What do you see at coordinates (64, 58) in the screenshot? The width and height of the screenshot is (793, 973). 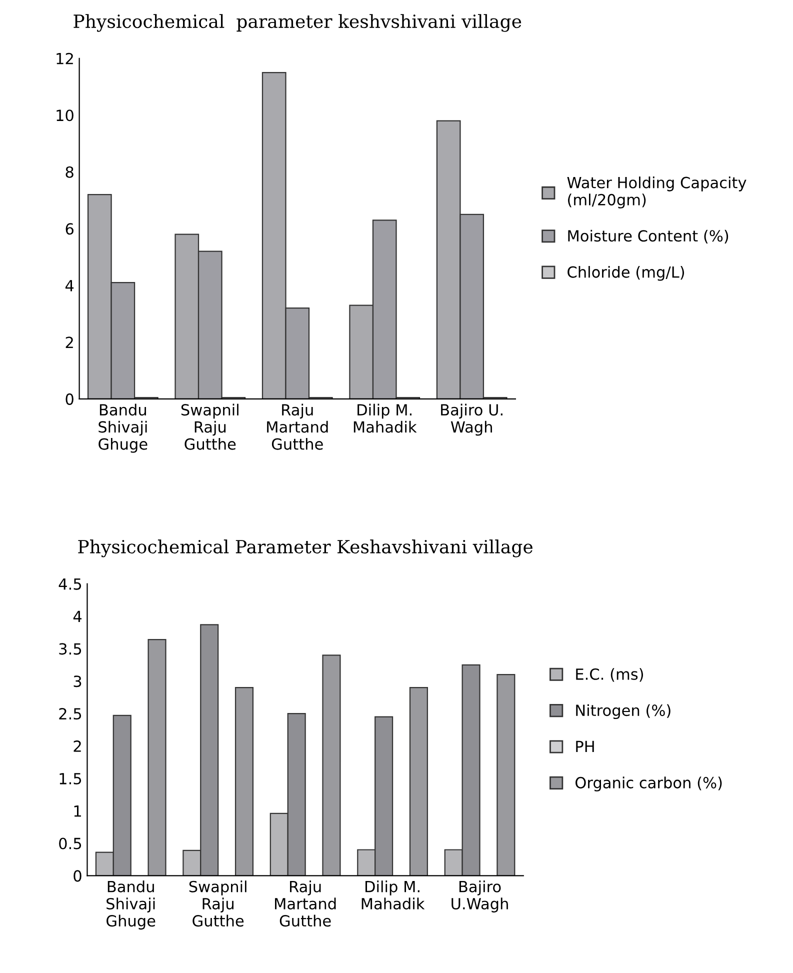 I see `y-tick-label: 12` at bounding box center [64, 58].